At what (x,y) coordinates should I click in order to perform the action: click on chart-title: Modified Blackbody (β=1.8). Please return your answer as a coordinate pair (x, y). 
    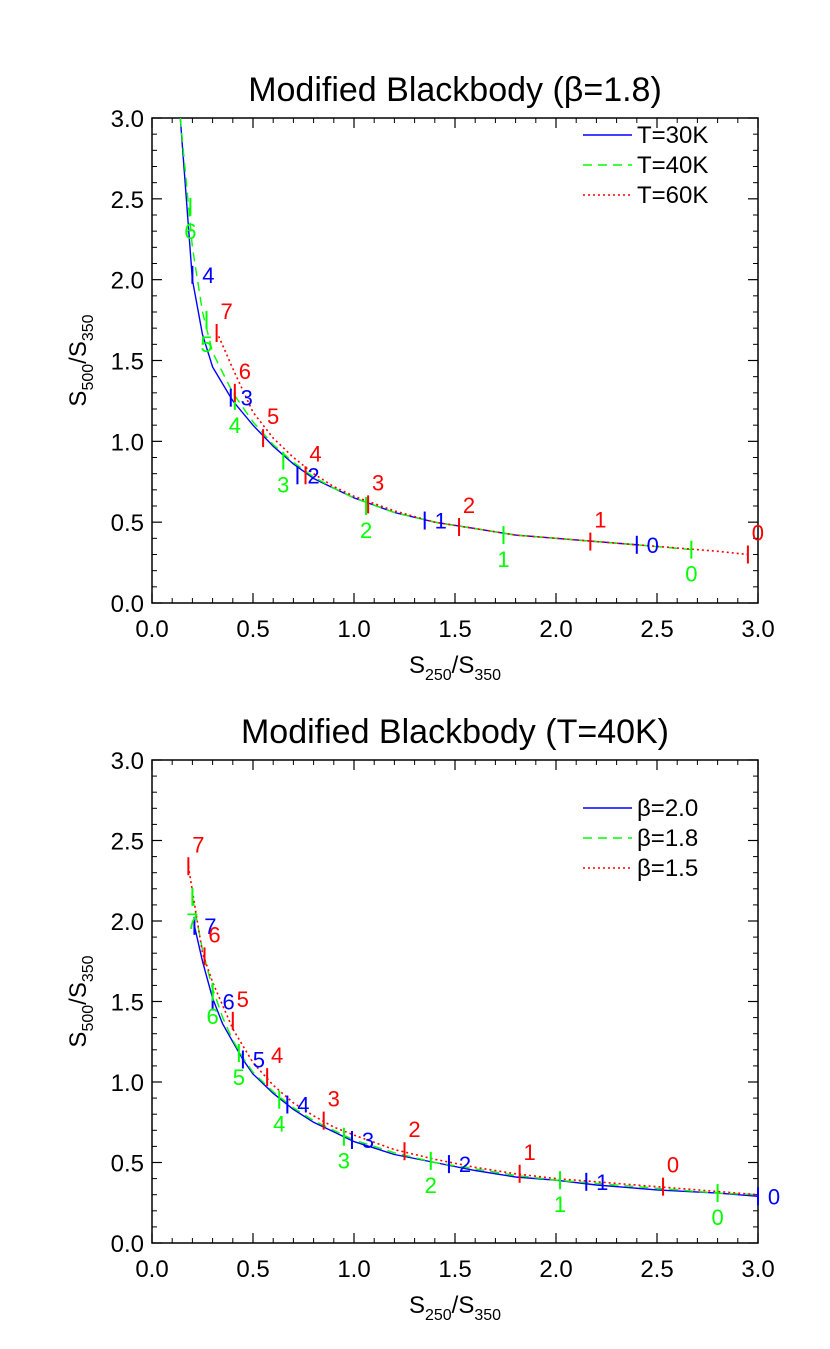
    Looking at the image, I should click on (455, 90).